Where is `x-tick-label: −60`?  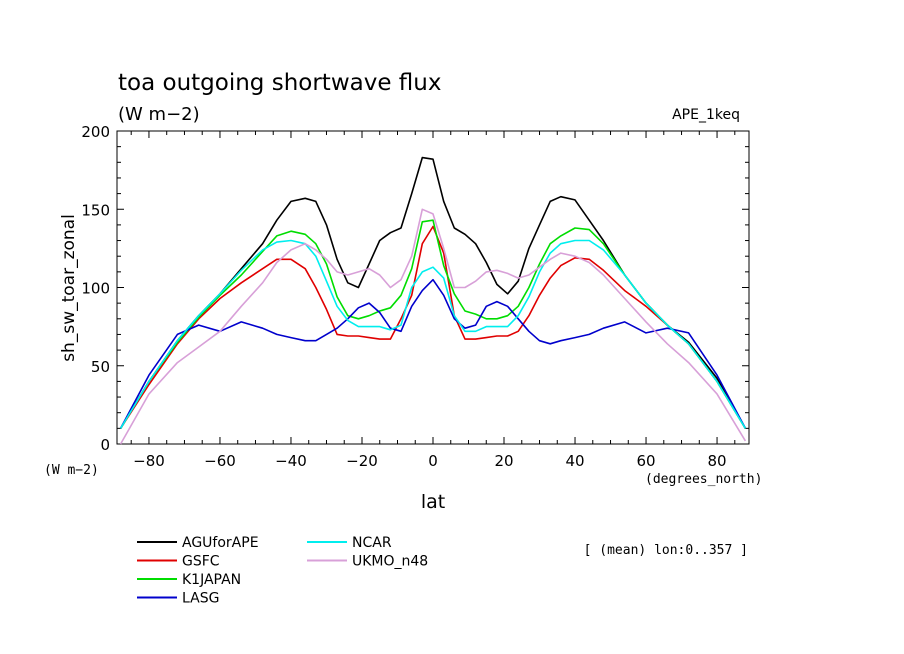 x-tick-label: −60 is located at coordinates (220, 461).